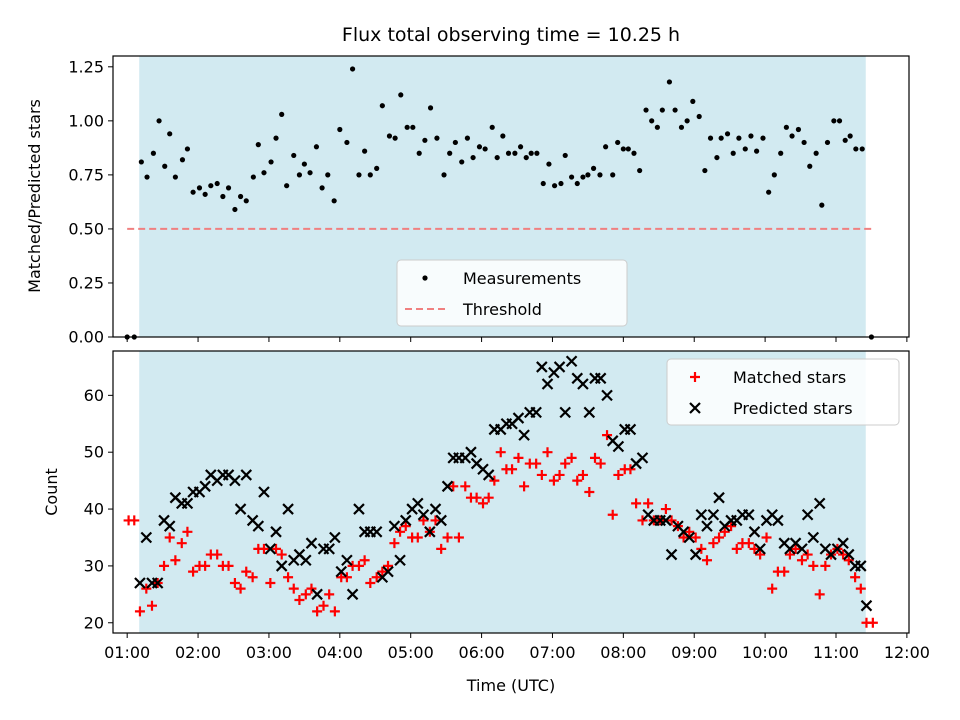 The image size is (960, 720). I want to click on legend-box, so click(512, 293).